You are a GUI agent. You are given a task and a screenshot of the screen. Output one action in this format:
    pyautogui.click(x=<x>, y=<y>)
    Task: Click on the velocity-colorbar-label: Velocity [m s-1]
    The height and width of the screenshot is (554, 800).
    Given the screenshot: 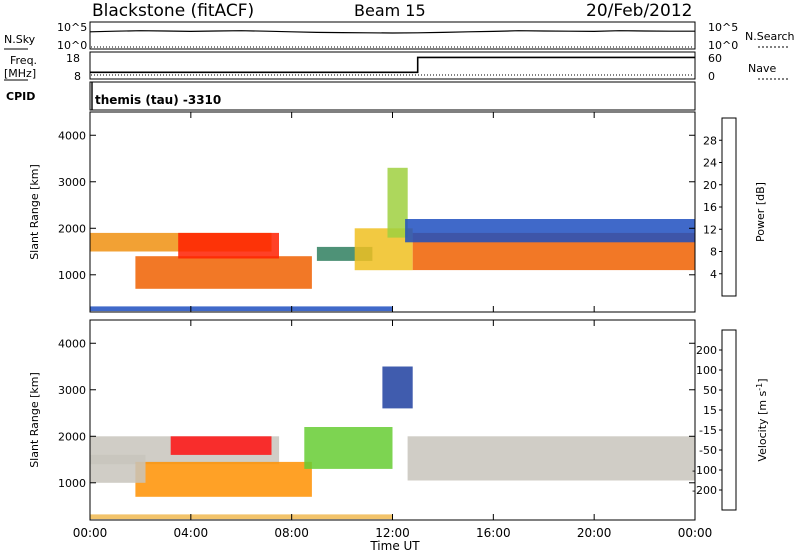 What is the action you would take?
    pyautogui.click(x=762, y=419)
    